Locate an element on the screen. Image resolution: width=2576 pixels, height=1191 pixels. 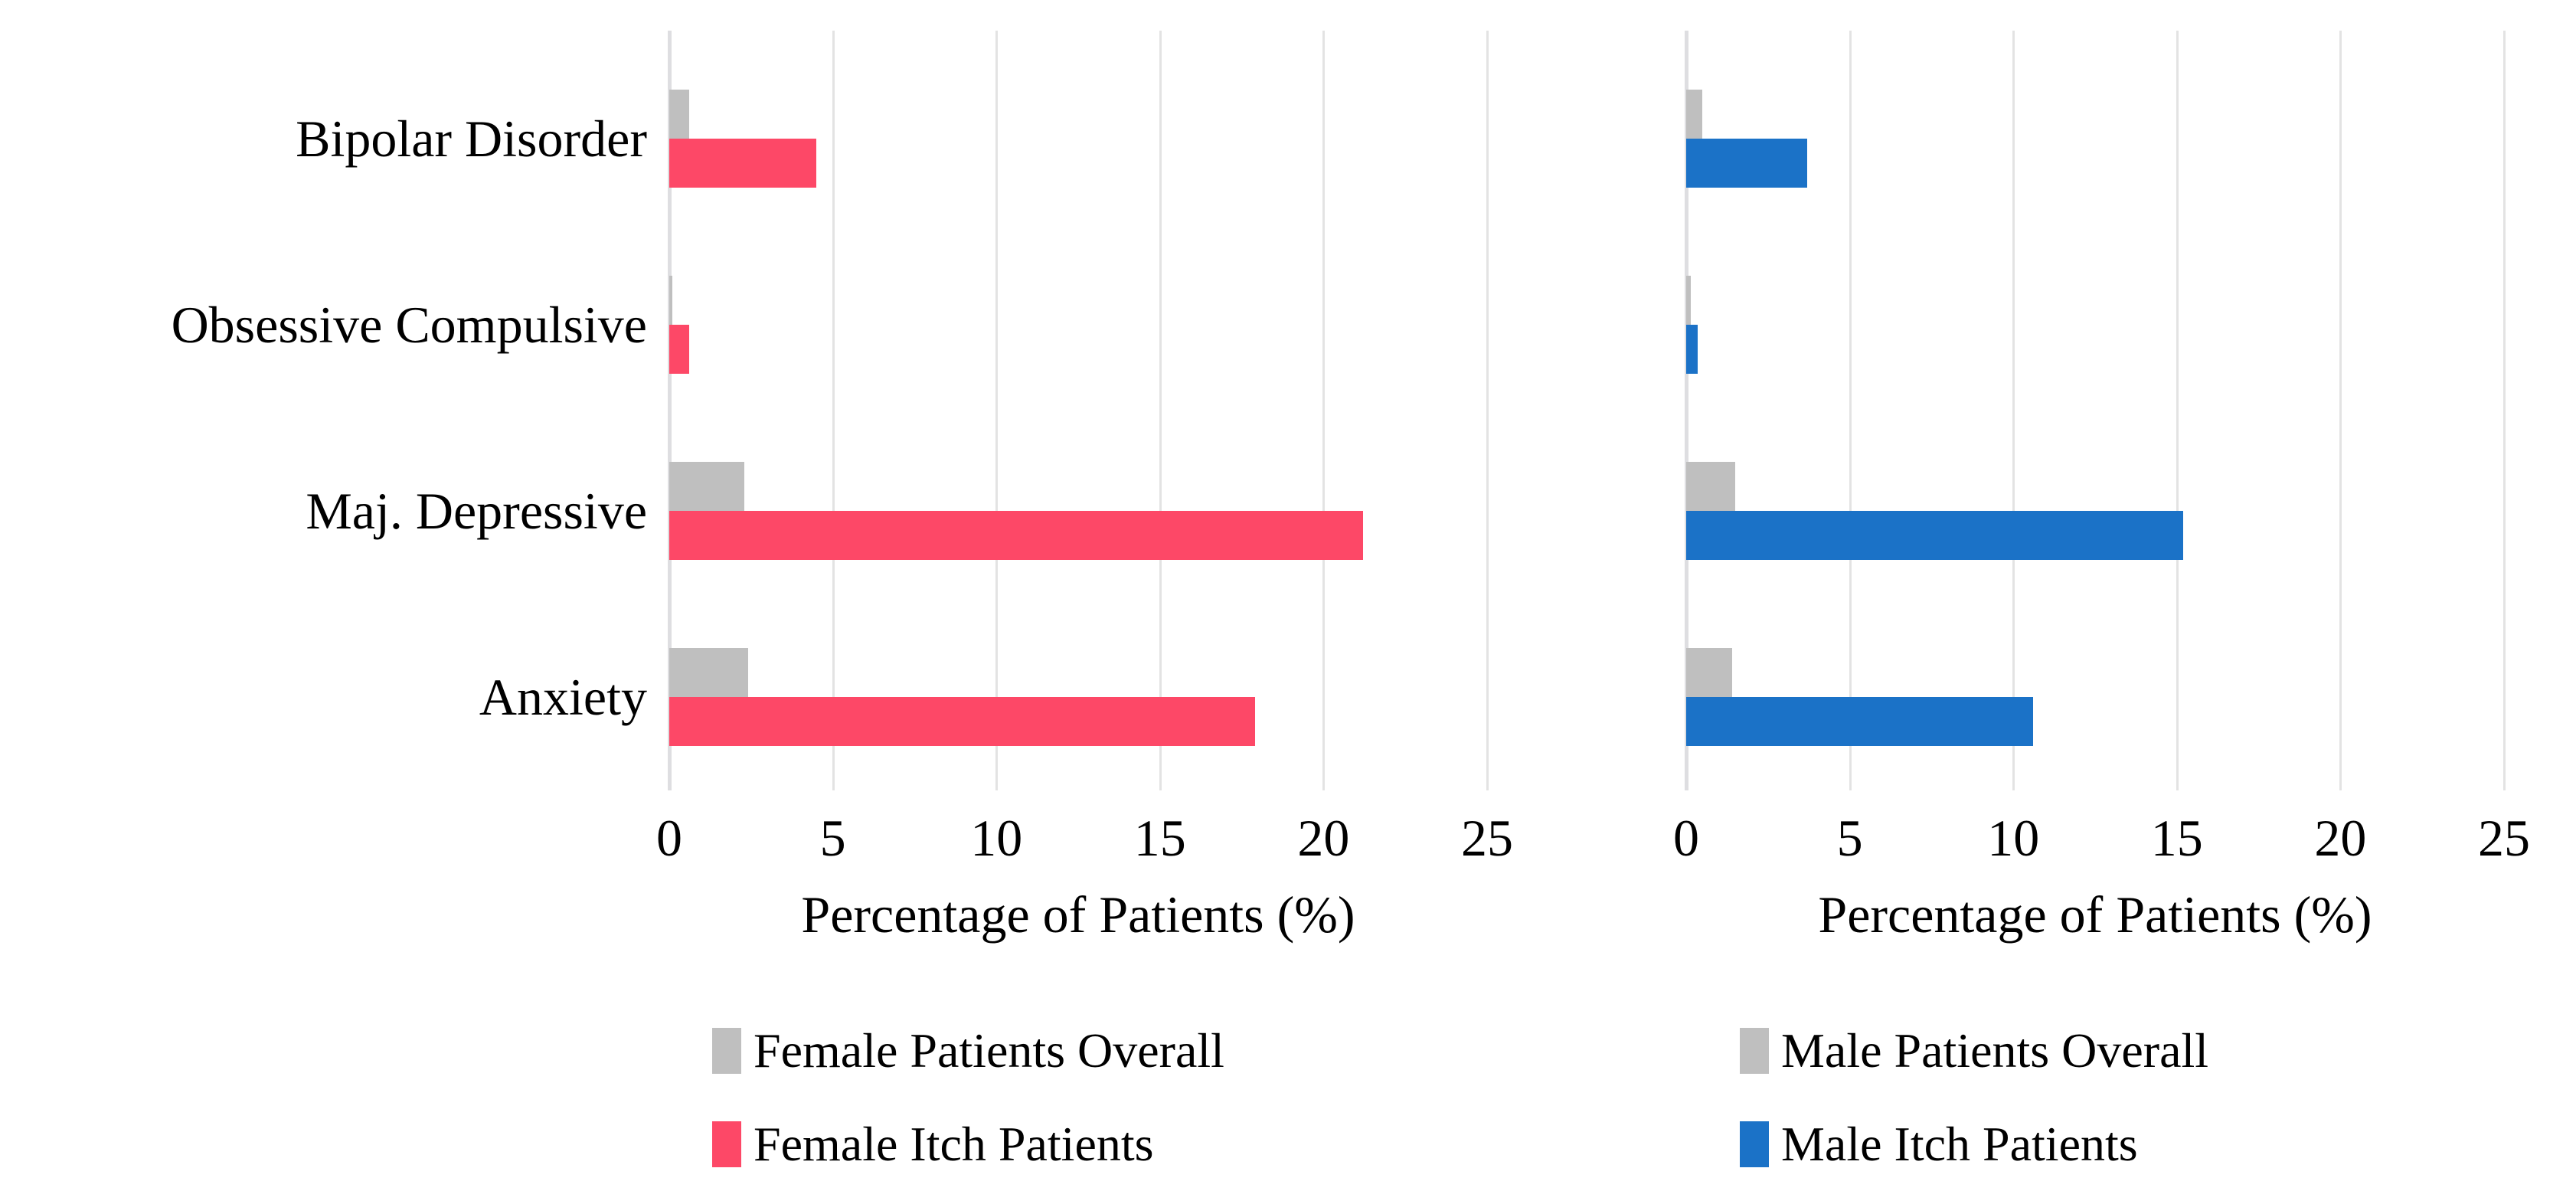
category-label: Bipolar Disorder is located at coordinates (471, 139).